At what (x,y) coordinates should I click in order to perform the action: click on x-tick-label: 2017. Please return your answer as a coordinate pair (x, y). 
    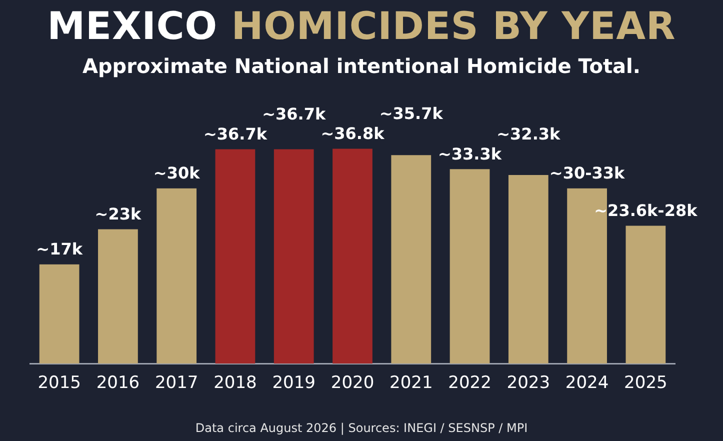
    Looking at the image, I should click on (176, 383).